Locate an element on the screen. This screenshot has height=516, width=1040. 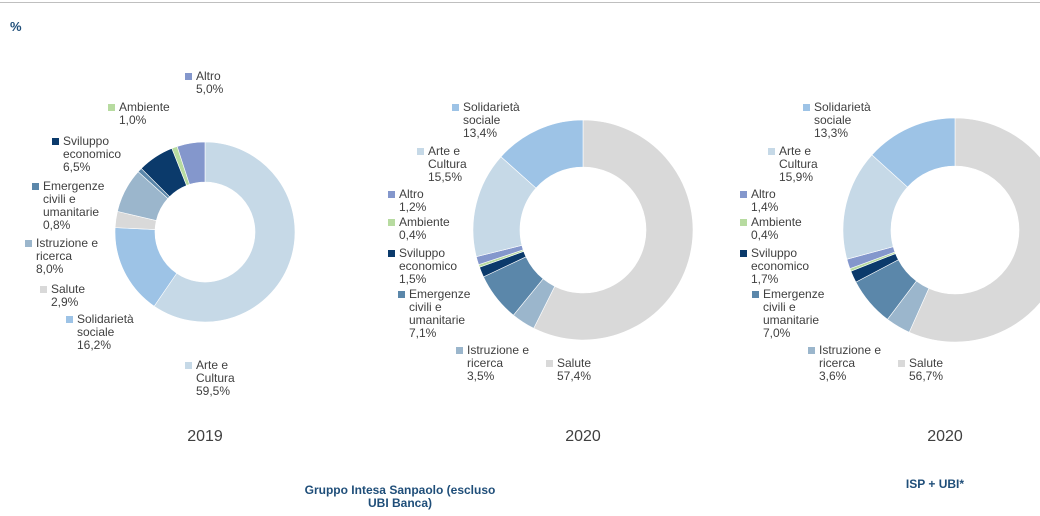
slice-label: Arte e Cultura 15,5% is located at coordinates (445, 164).